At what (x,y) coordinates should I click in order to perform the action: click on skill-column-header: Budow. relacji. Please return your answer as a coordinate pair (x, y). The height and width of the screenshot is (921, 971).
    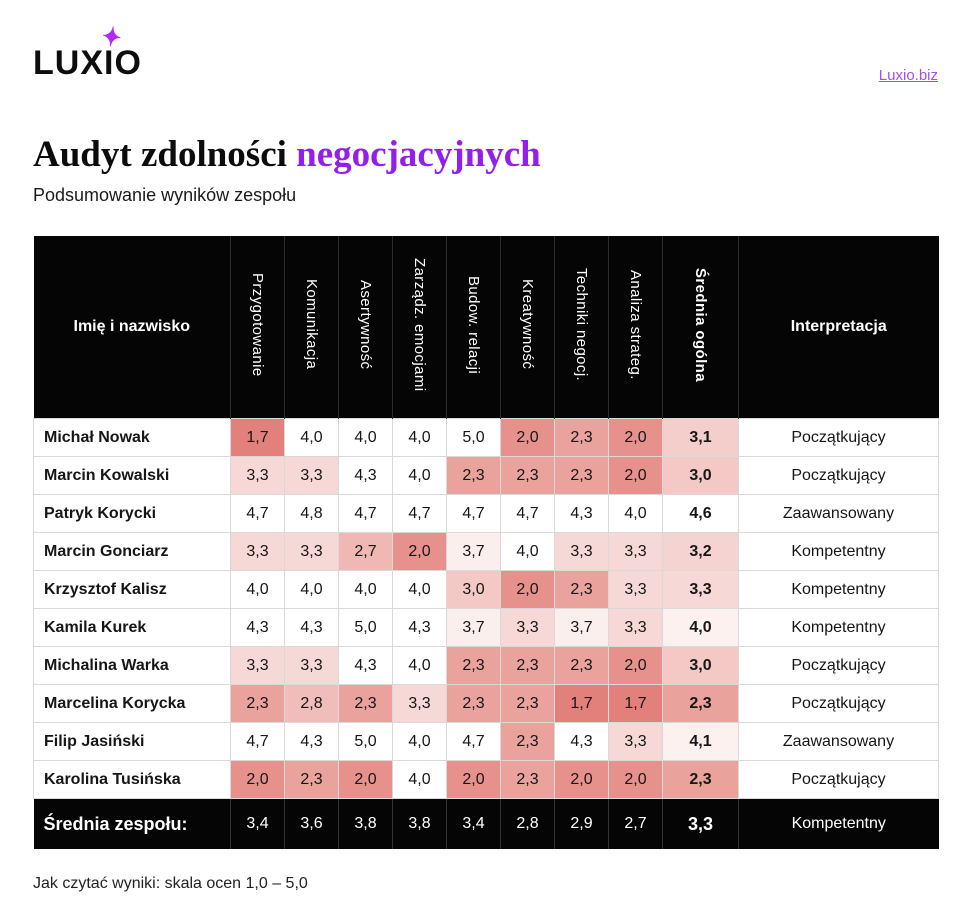
    Looking at the image, I should click on (473, 327).